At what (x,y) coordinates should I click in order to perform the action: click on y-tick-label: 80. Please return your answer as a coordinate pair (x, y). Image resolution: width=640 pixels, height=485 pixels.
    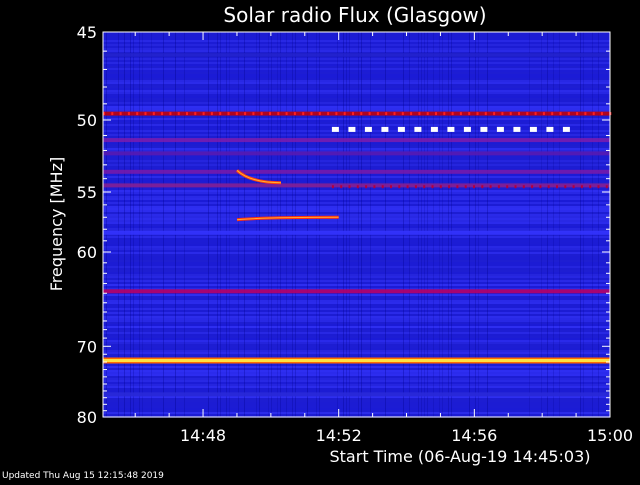
    Looking at the image, I should click on (87, 417).